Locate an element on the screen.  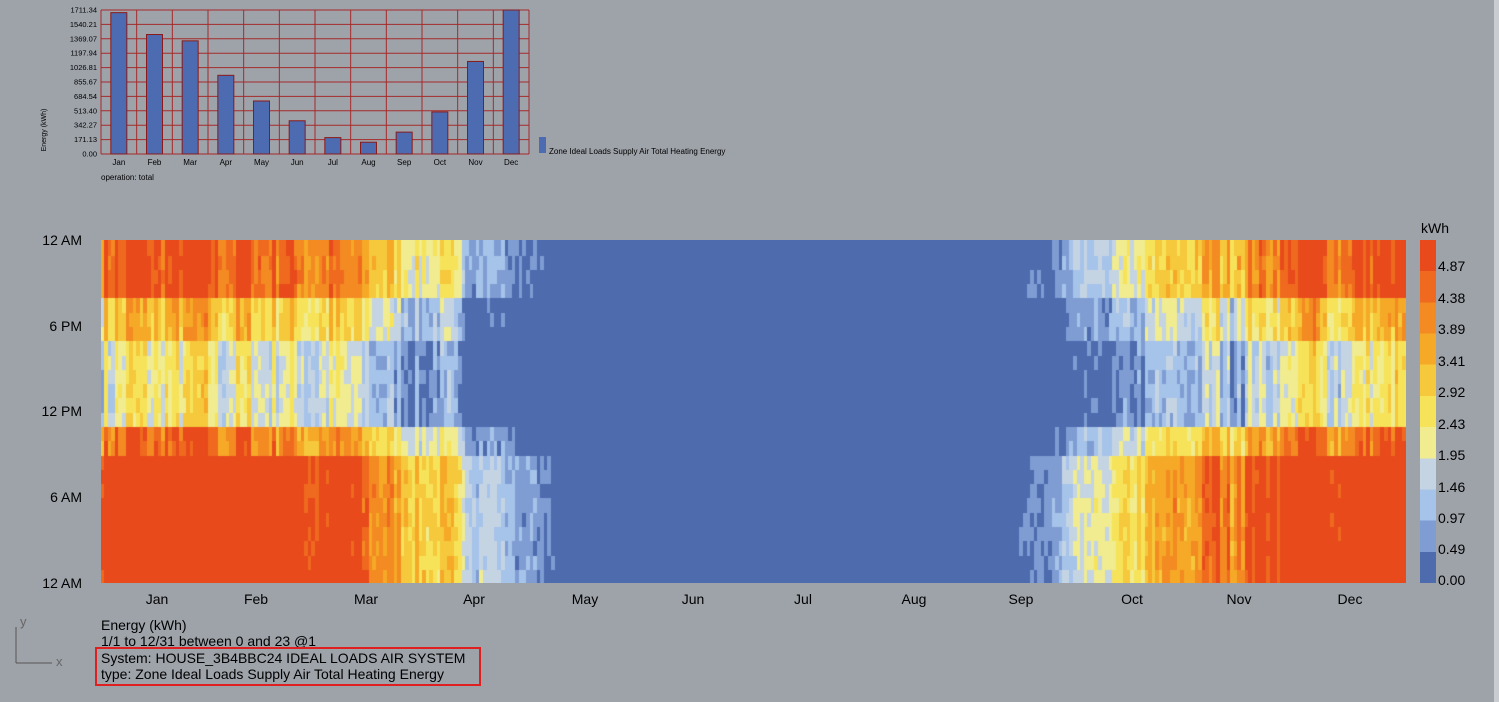
heatmap-y-label-6pm: 6 PM is located at coordinates (65, 326).